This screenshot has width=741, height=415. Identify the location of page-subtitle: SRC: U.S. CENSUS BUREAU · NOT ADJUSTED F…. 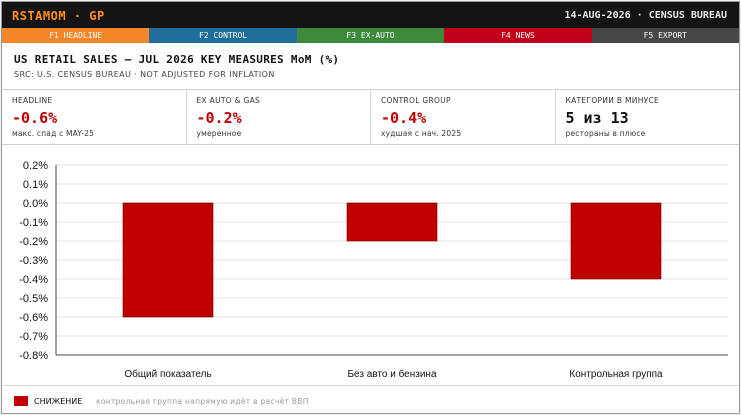
(144, 74).